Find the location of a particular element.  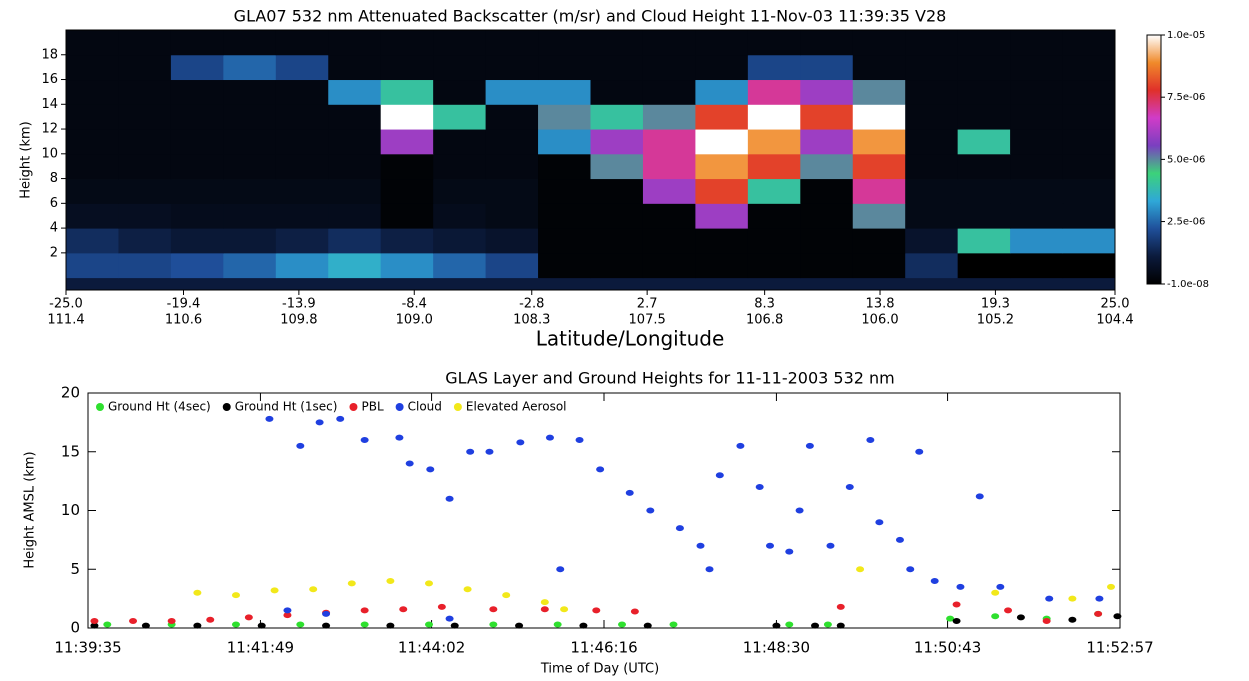

x-tick-label: 11:44:02 is located at coordinates (431, 648).